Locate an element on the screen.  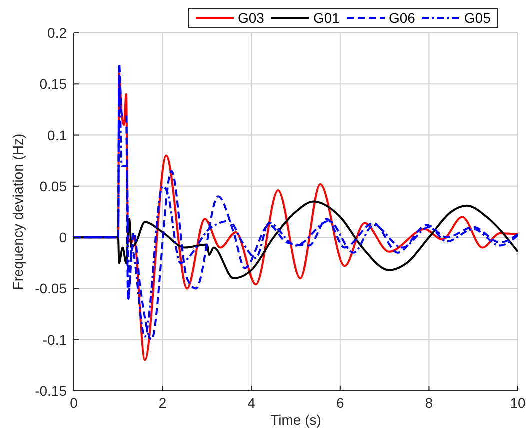
x-tick-label: 2 is located at coordinates (162, 402).